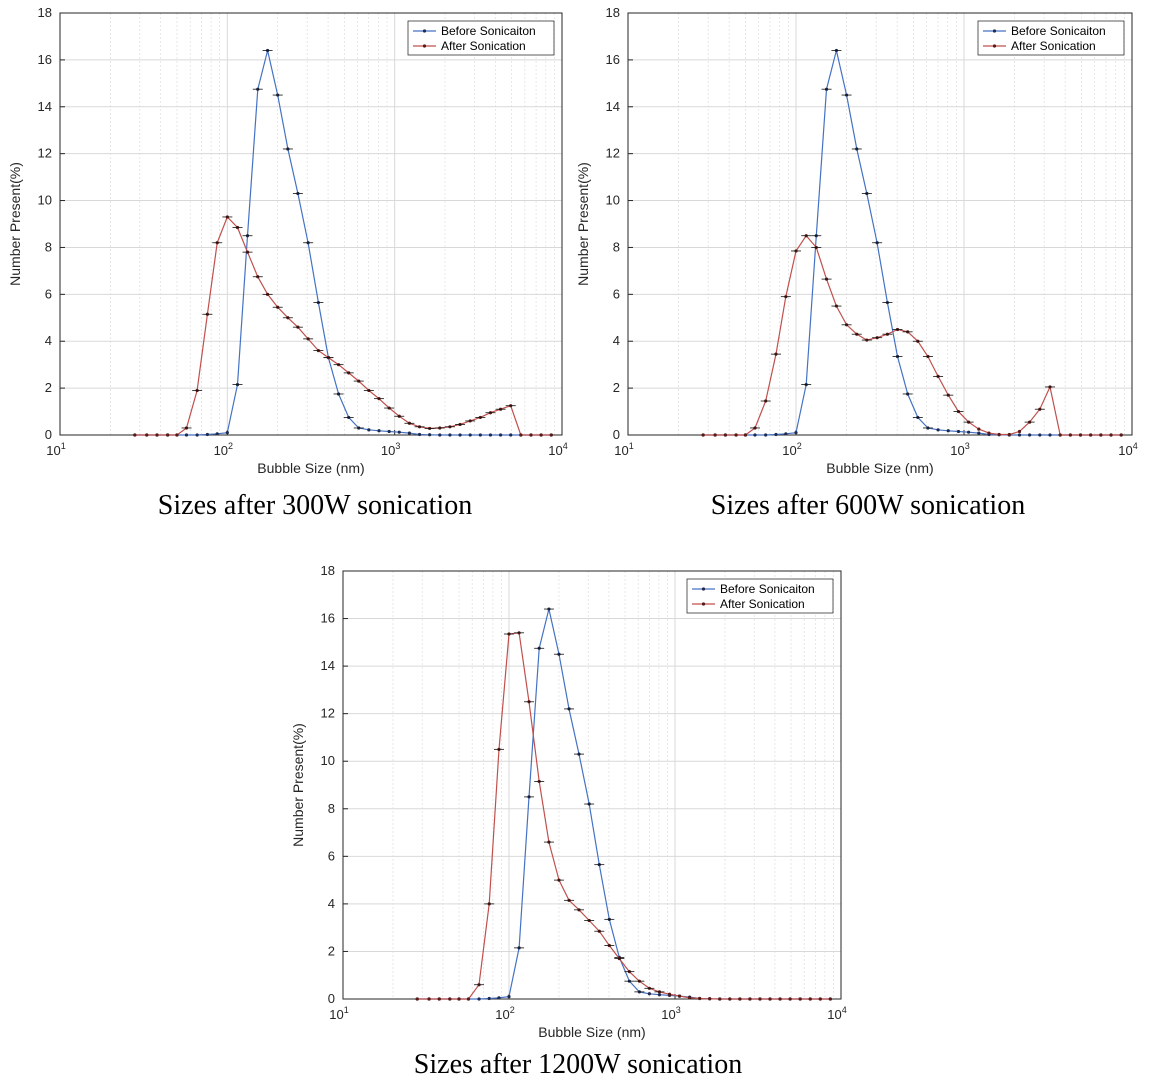 This screenshot has width=1152, height=1083. What do you see at coordinates (760, 596) in the screenshot?
I see `legend-box` at bounding box center [760, 596].